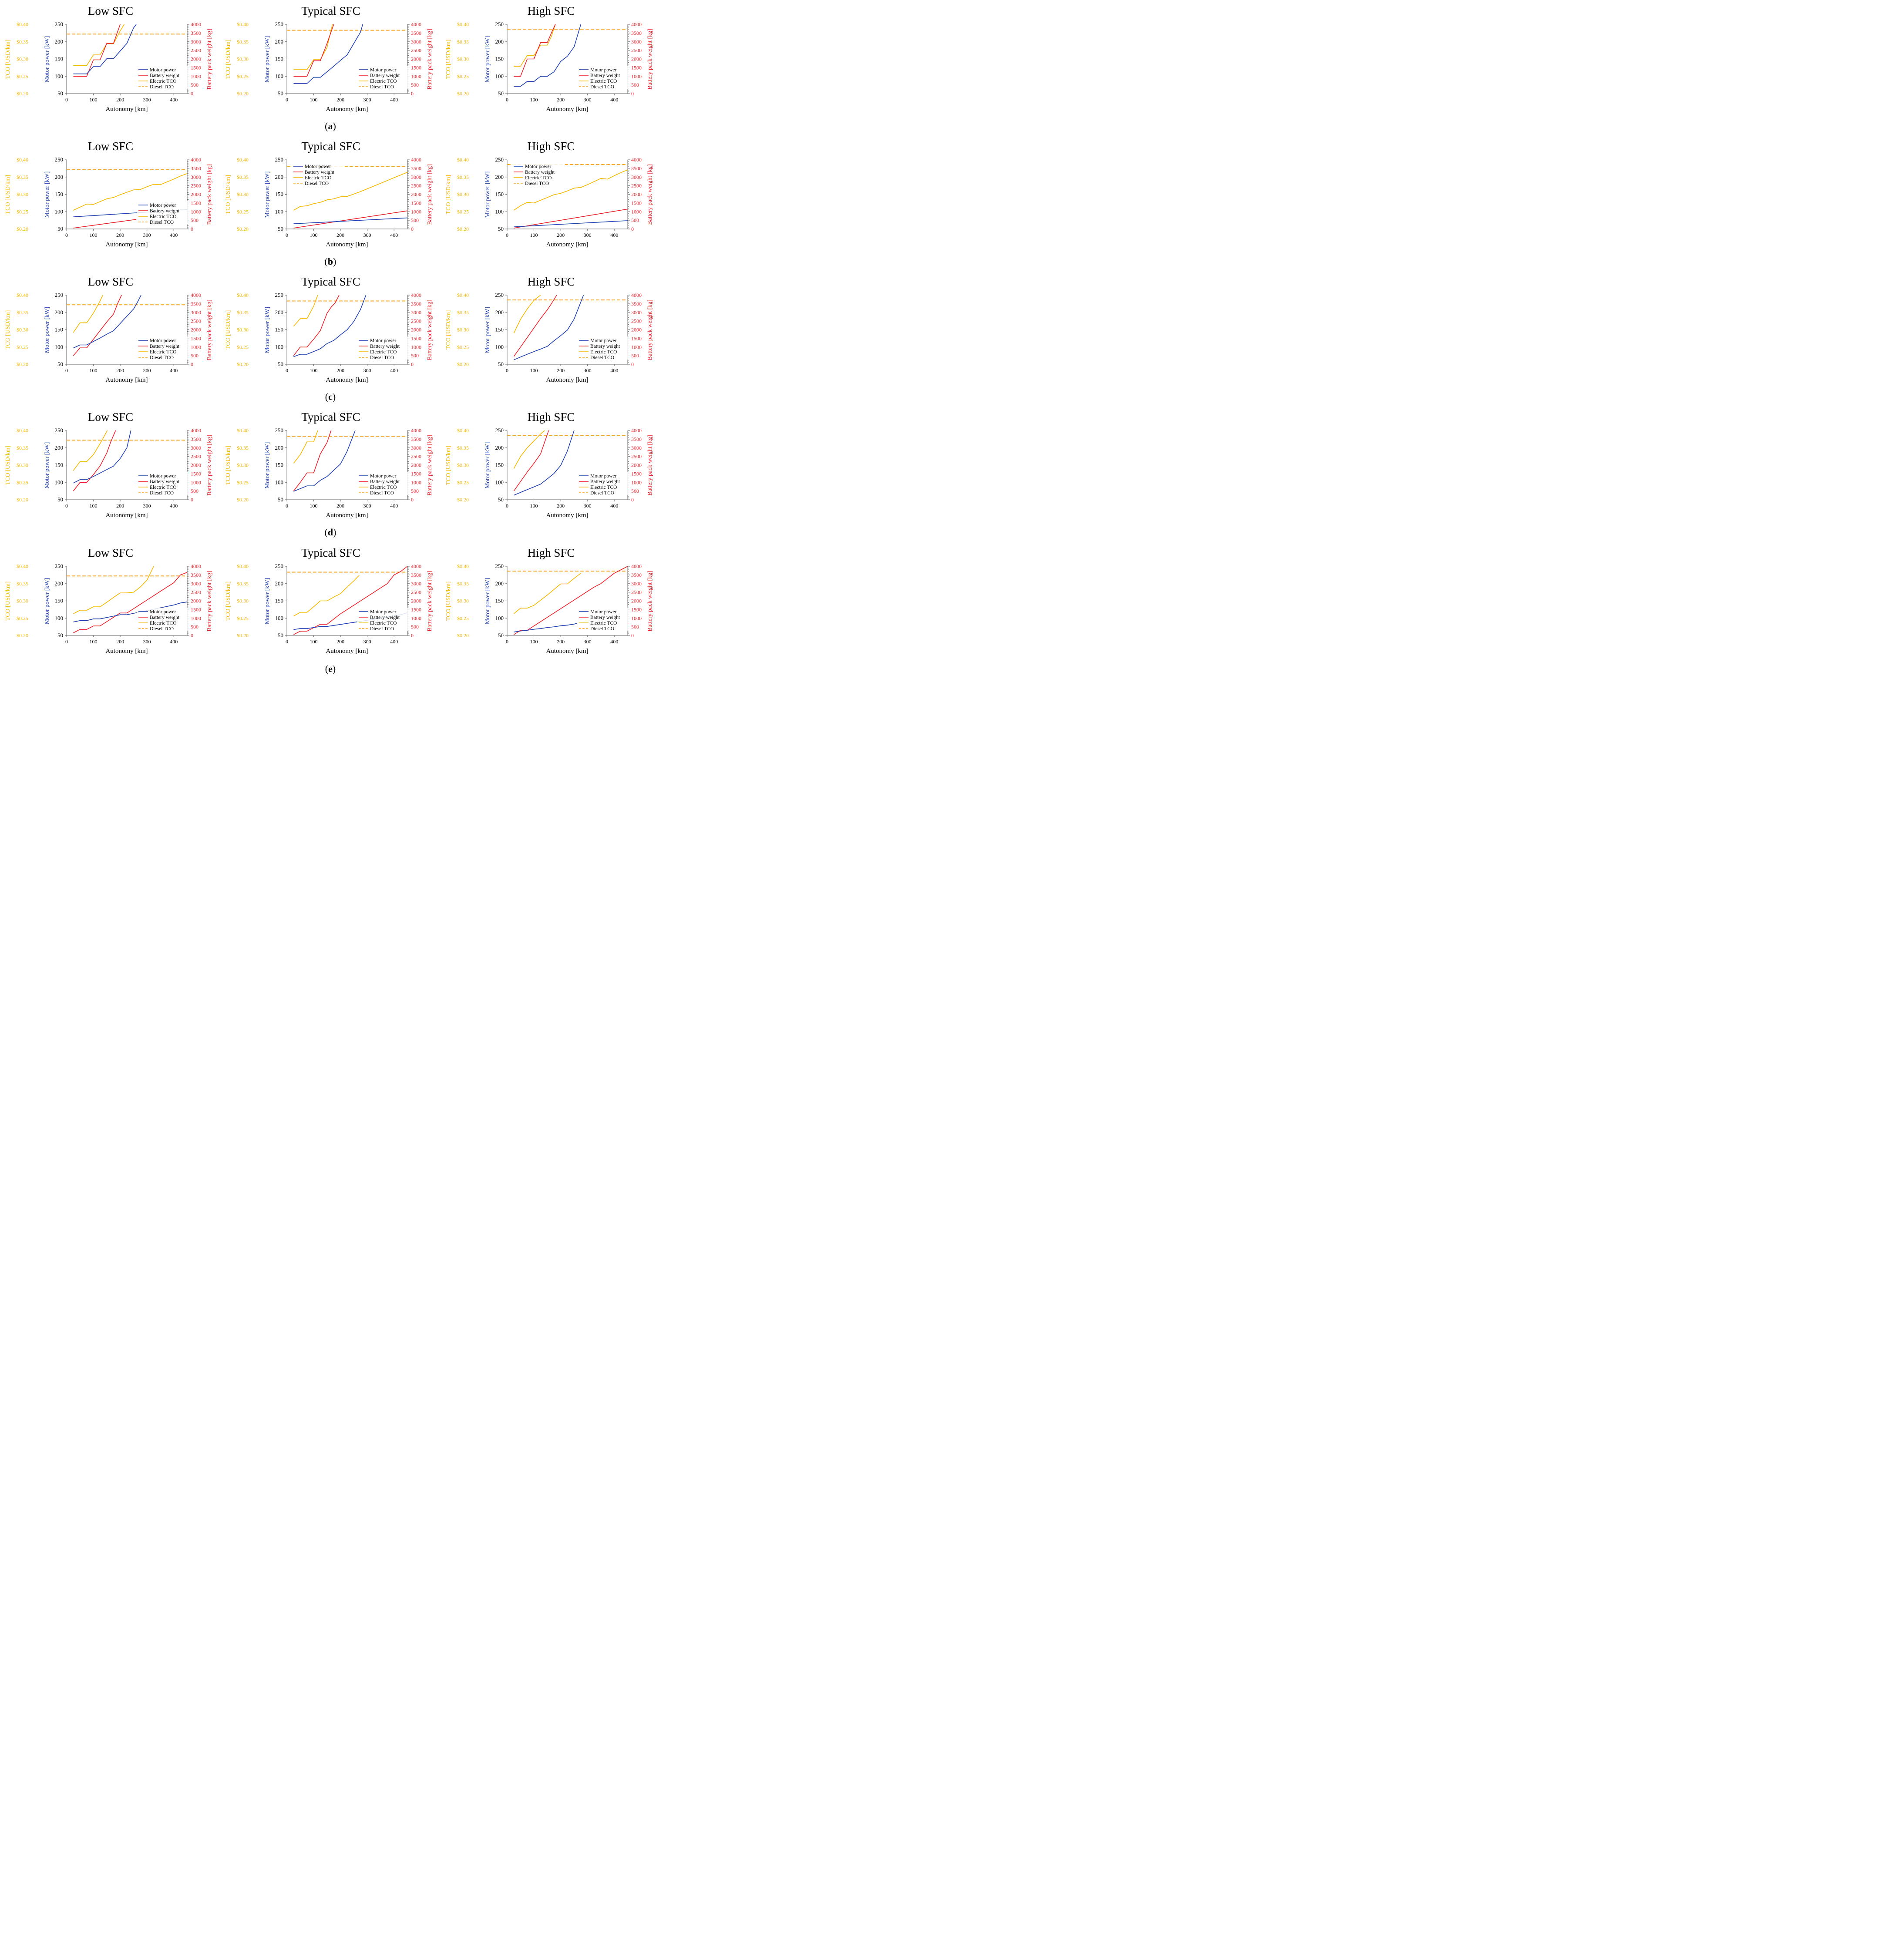 The height and width of the screenshot is (1960, 1904). I want to click on tco-axis-label: TCO [USD/km], so click(228, 466).